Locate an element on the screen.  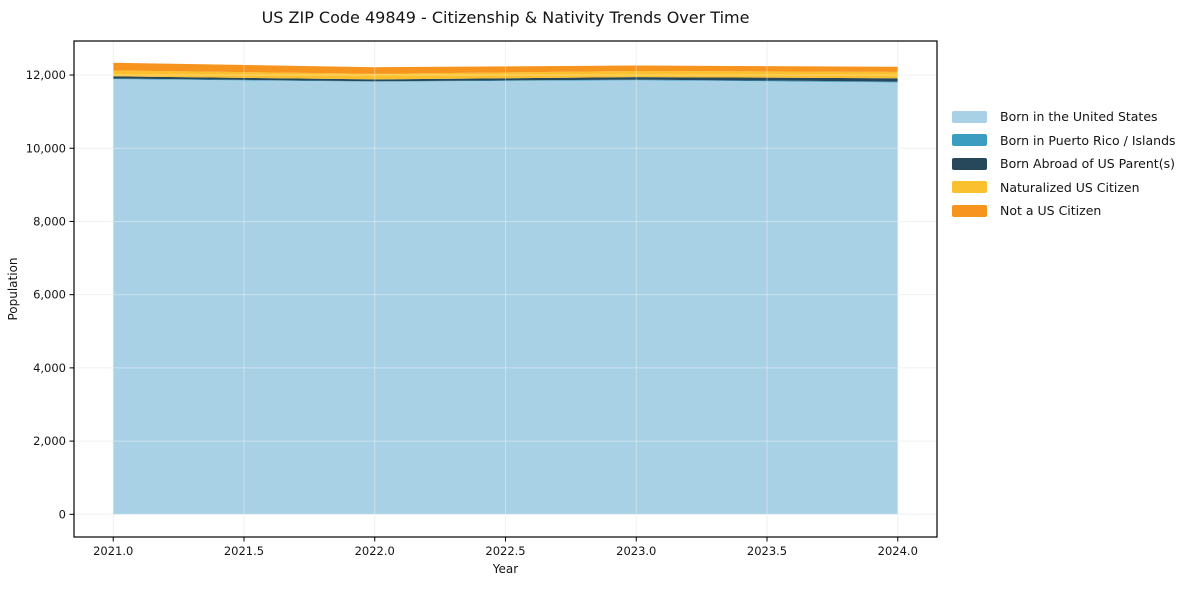
y-tick-label: 6,000 is located at coordinates (49, 295).